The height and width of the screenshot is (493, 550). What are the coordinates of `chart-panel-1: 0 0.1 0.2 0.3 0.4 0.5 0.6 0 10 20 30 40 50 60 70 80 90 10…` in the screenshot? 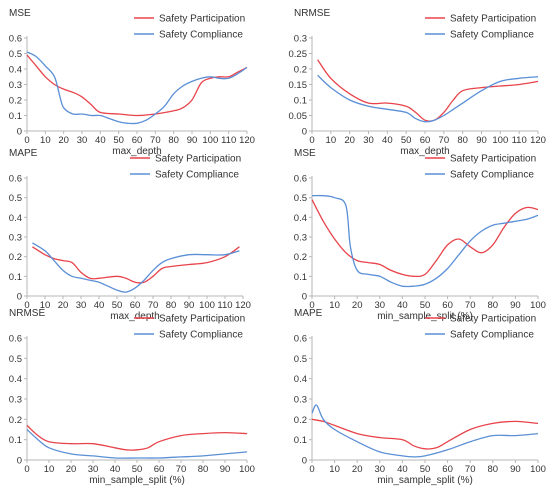 It's located at (132, 82).